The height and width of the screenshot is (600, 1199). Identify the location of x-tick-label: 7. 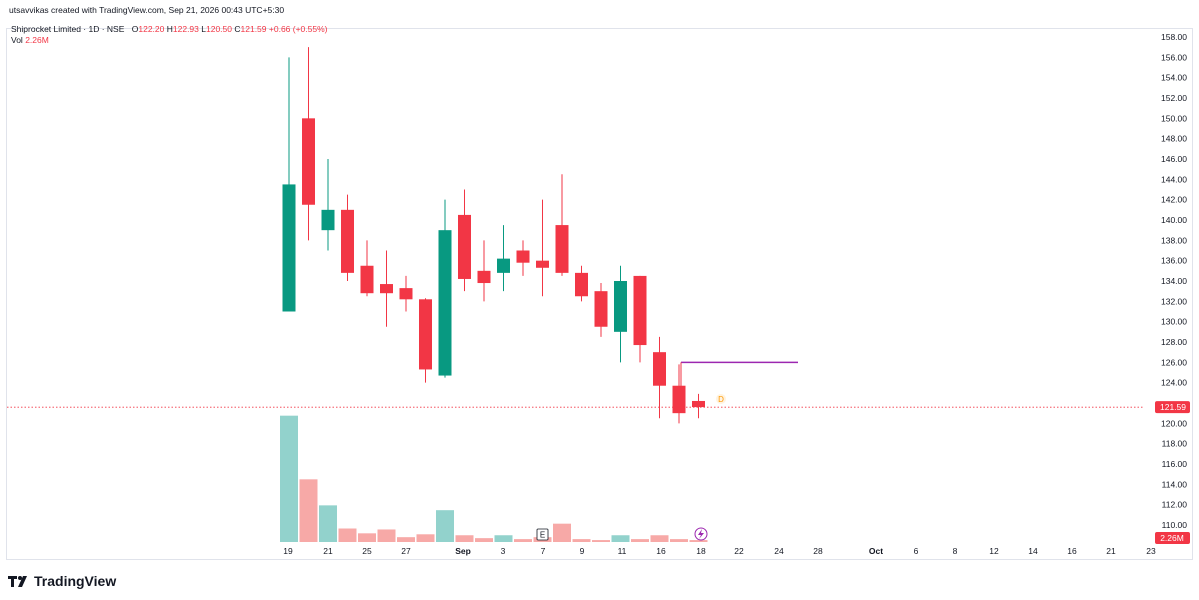
(543, 551).